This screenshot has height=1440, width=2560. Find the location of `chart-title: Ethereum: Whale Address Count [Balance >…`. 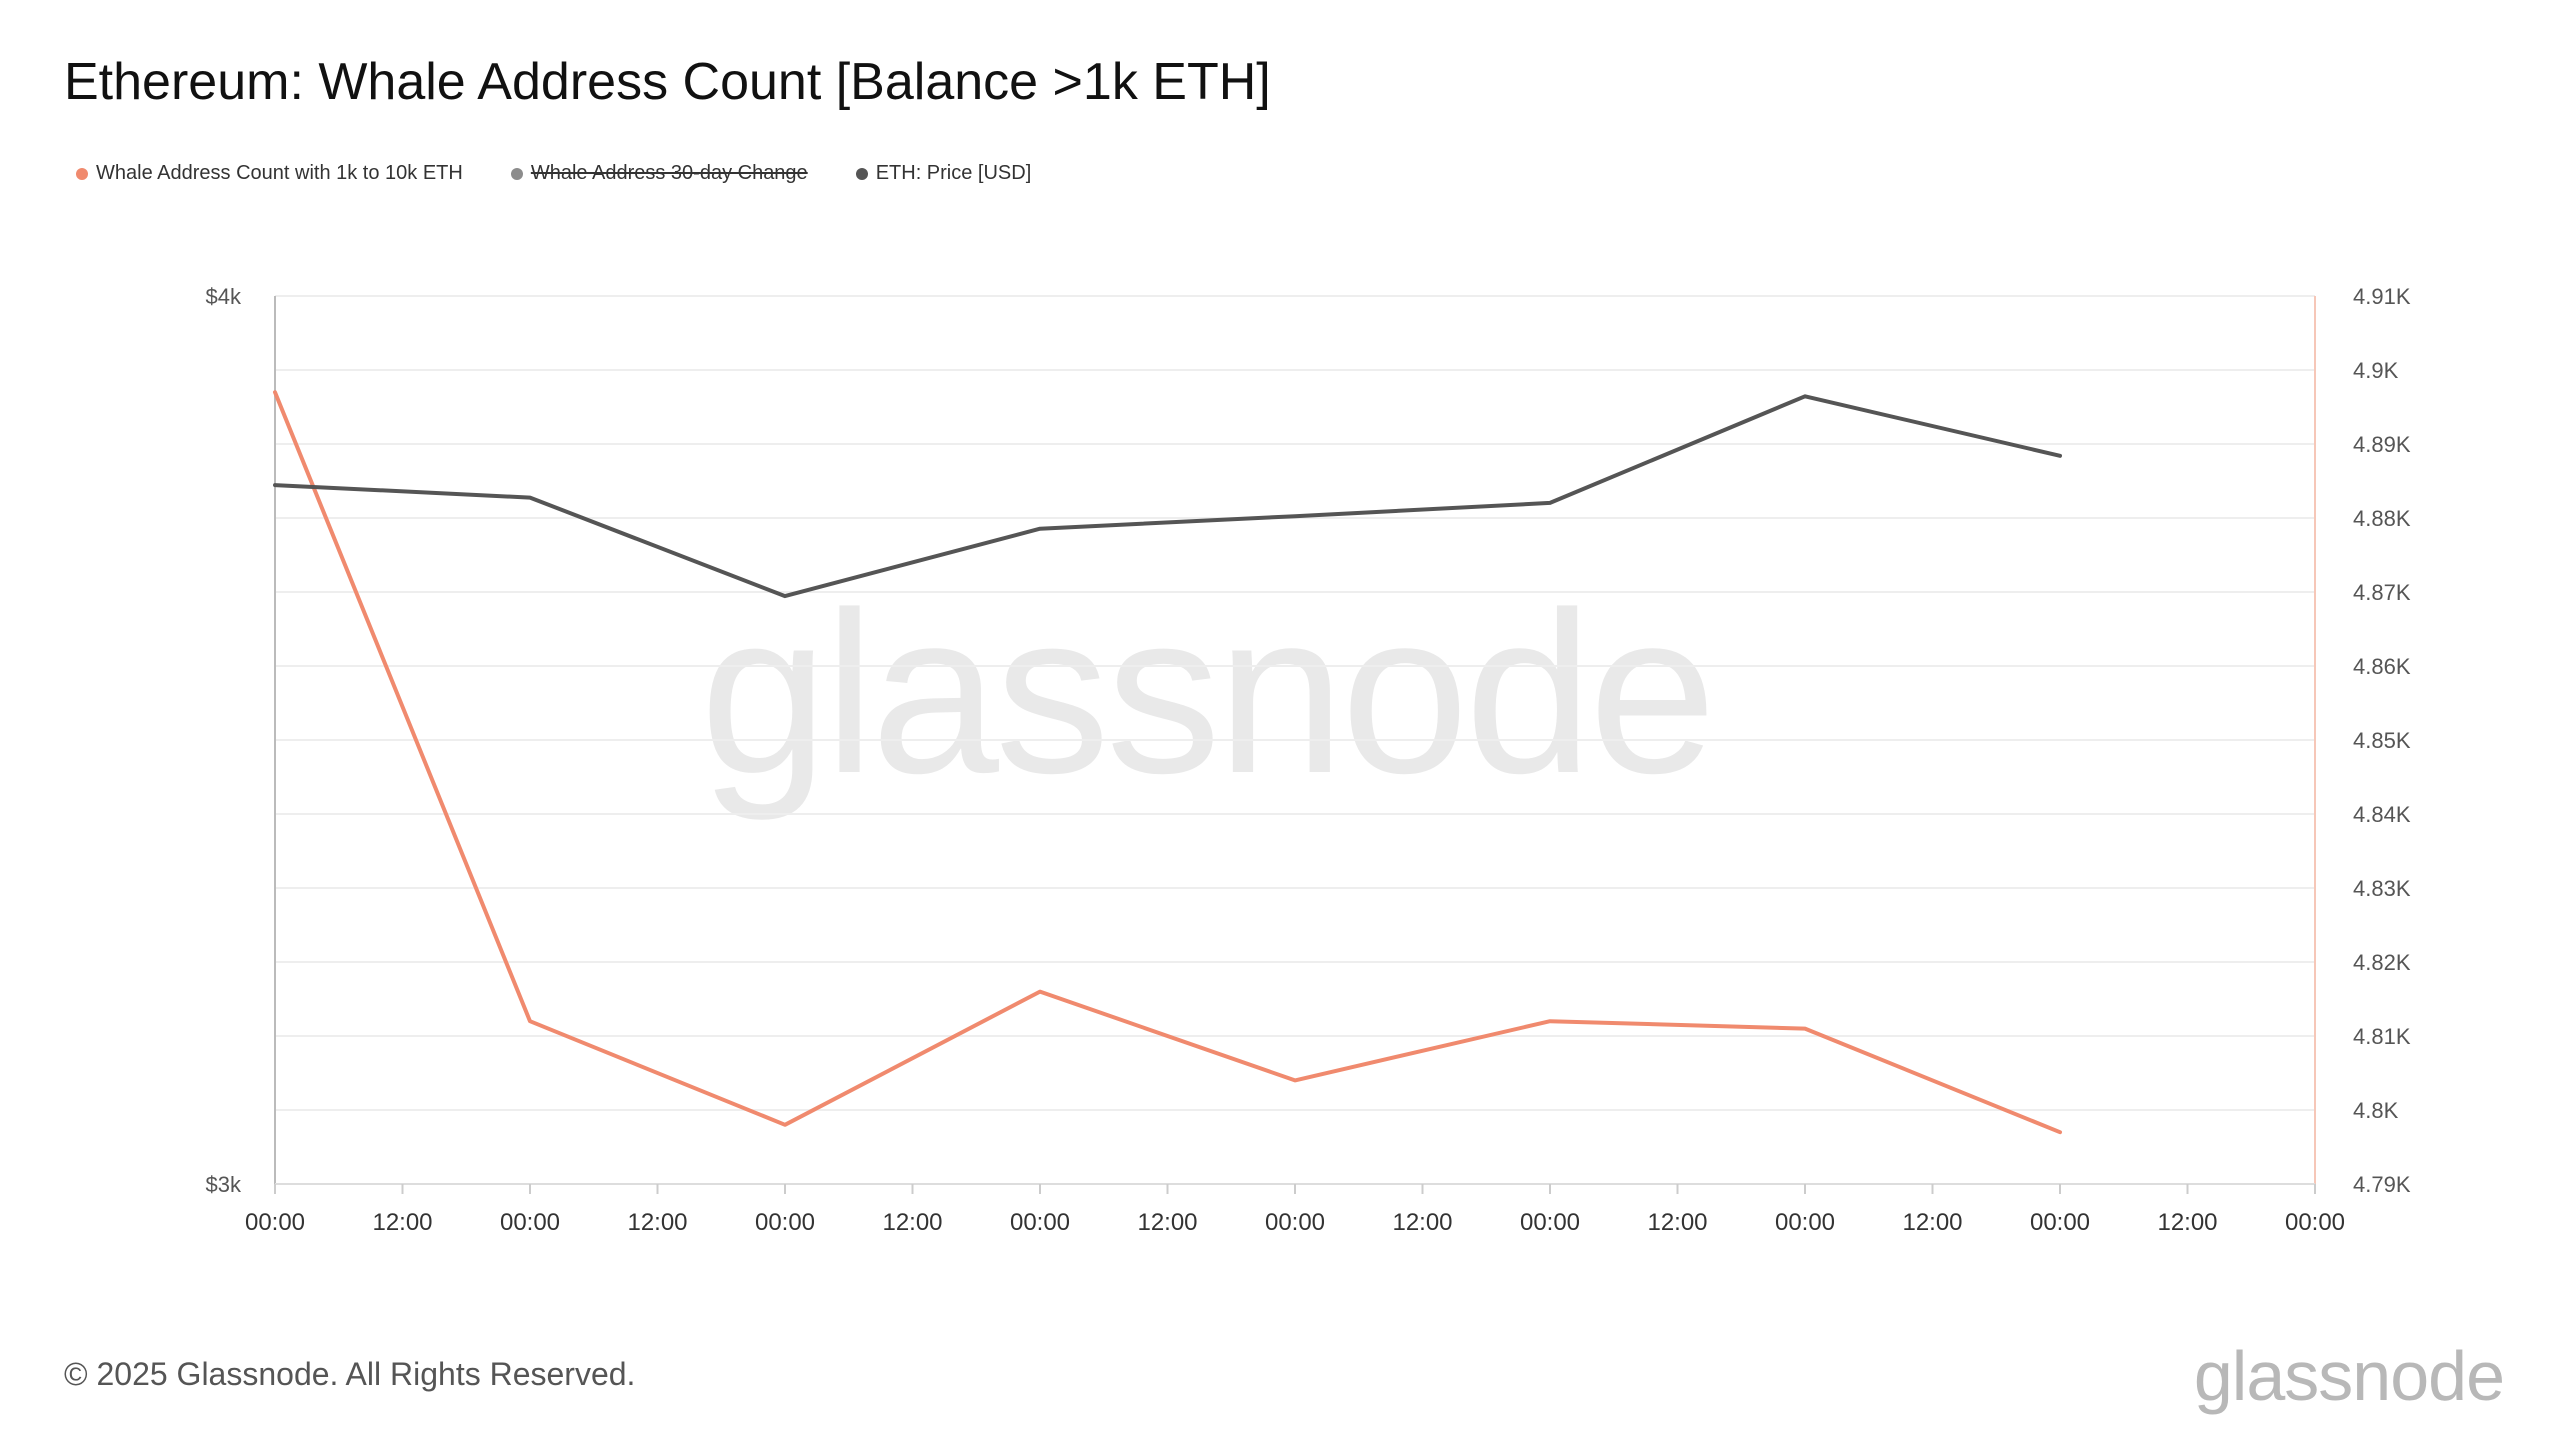

chart-title: Ethereum: Whale Address Count [Balance >… is located at coordinates (667, 82).